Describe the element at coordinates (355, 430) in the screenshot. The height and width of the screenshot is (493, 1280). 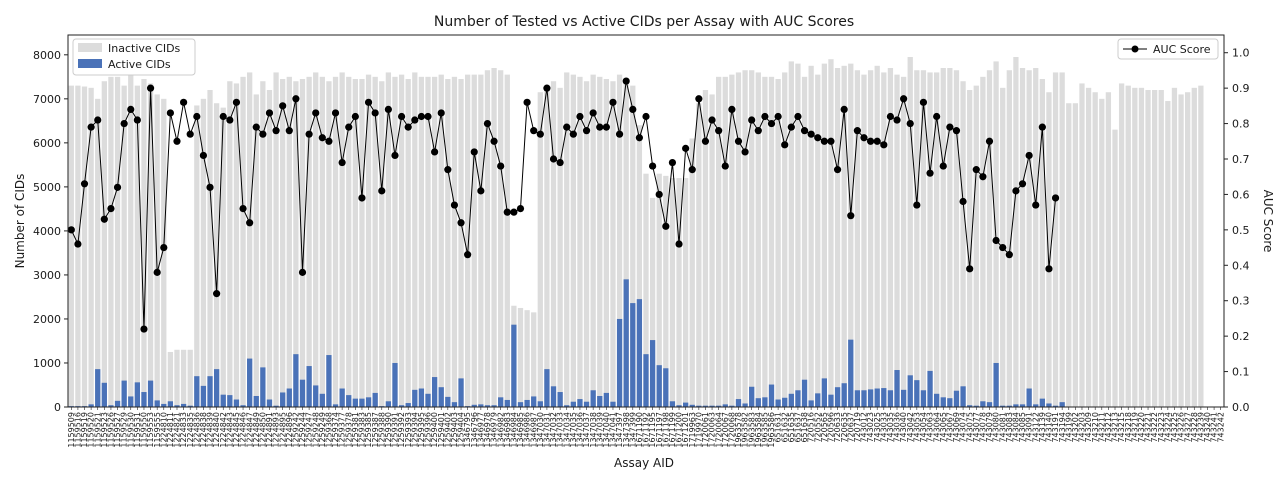
I see `x-tick-label: 1259381` at that location.